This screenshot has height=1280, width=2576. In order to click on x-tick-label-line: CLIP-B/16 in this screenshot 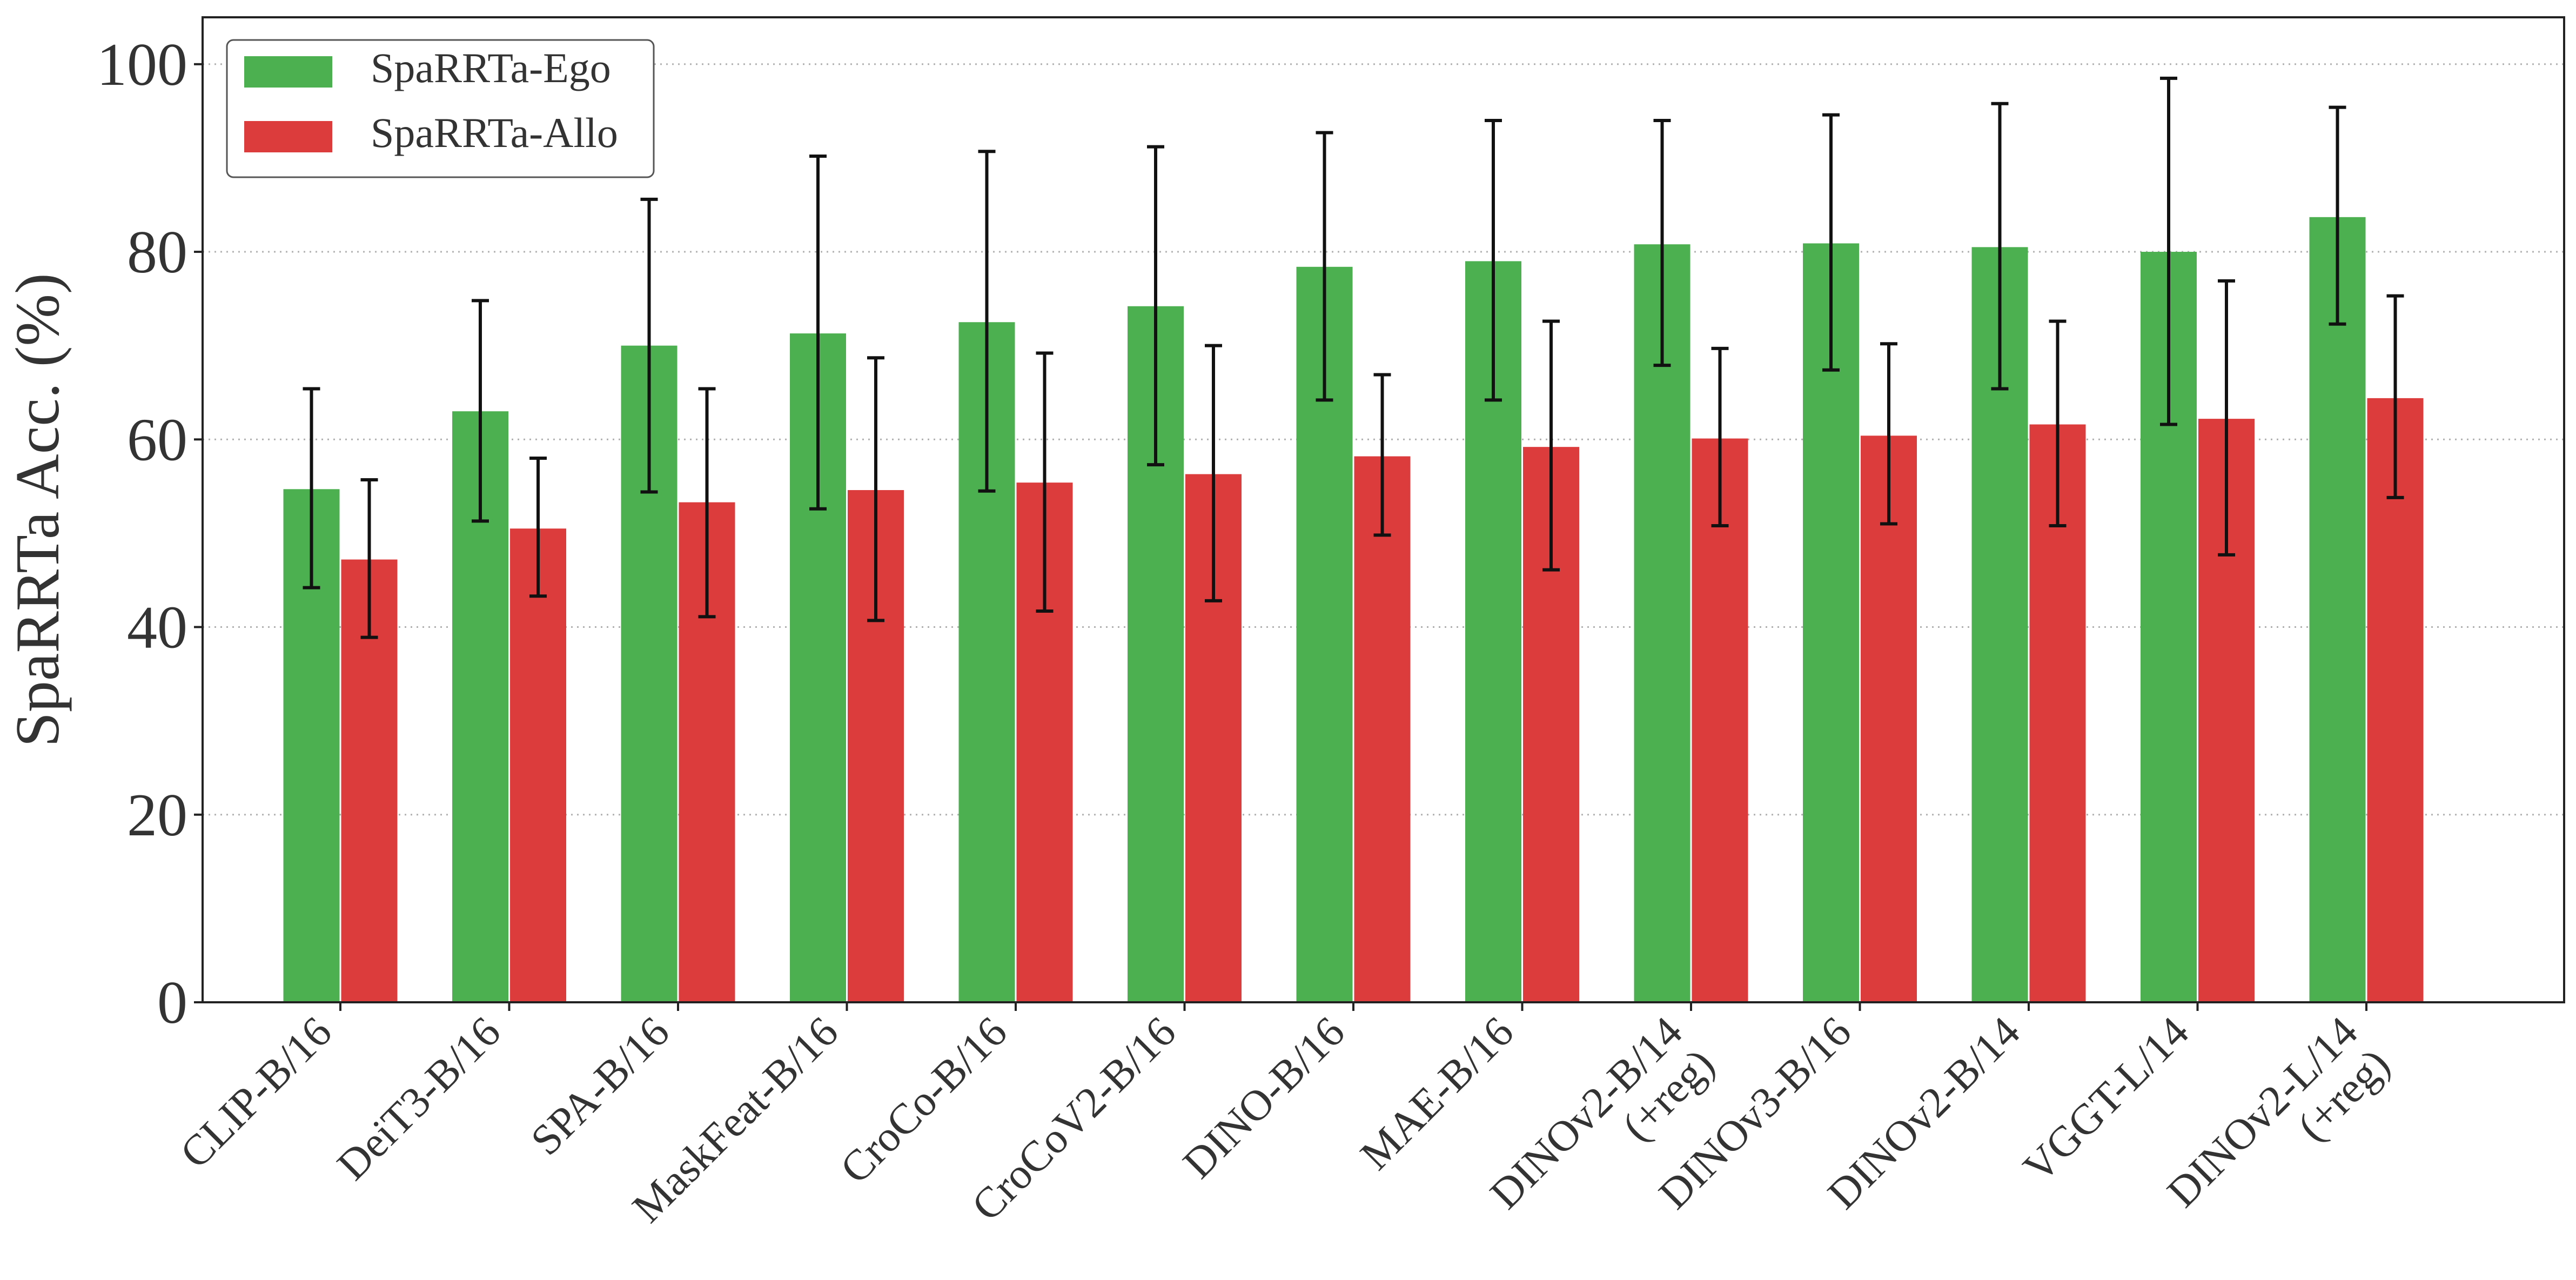, I will do `click(256, 1093)`.